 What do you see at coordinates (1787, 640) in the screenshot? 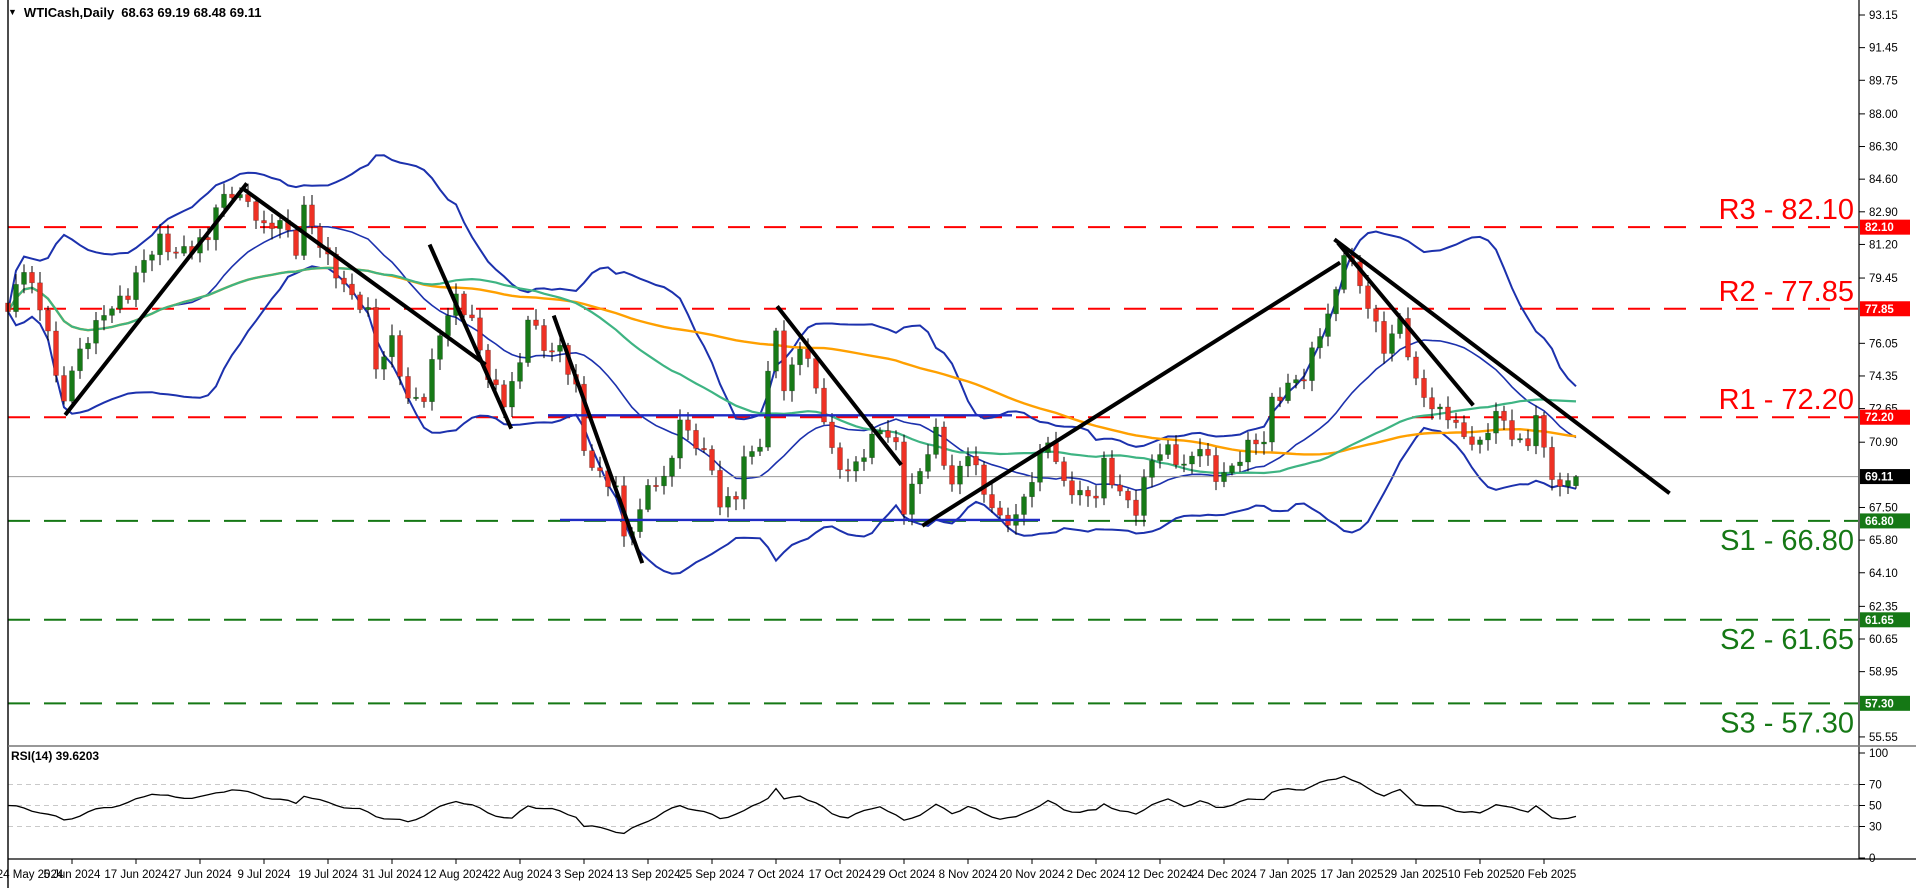
I see `pivot-label-S2: S2 - 61.65` at bounding box center [1787, 640].